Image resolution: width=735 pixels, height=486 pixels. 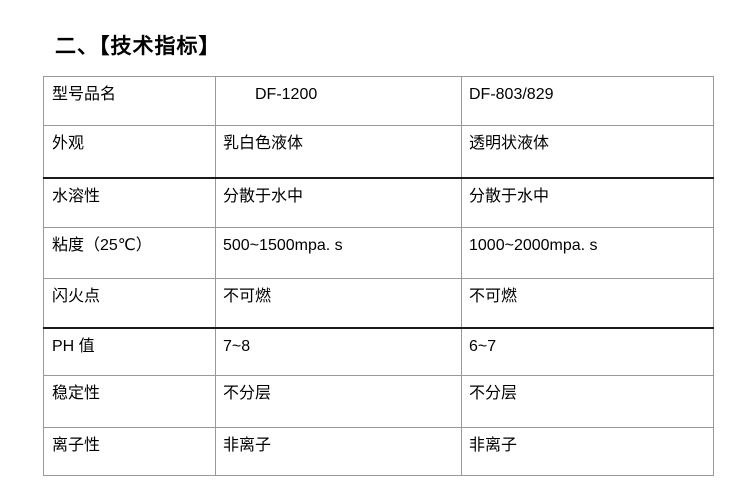 I want to click on spec-value-cell-df803: 分散于水中, so click(x=587, y=202).